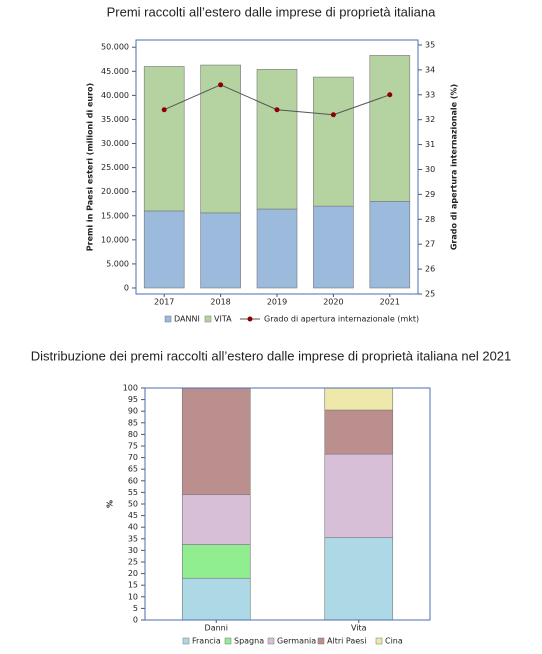  I want to click on y2-tick-label: 34, so click(430, 69).